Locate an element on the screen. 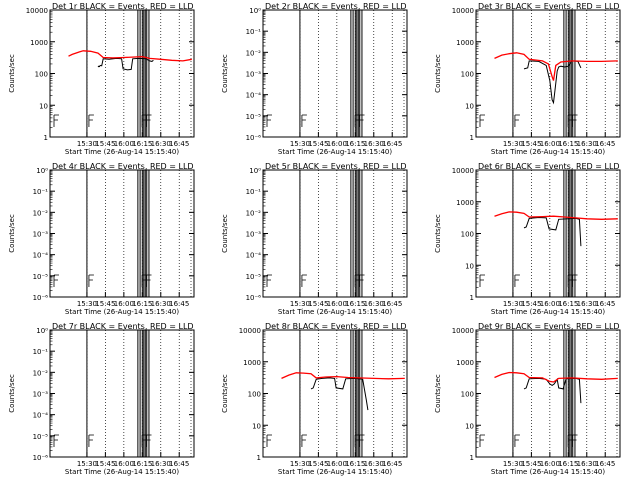 The image size is (640, 480). panel-title: Det 1r BLACK = Events, RED = LLD is located at coordinates (123, 6).